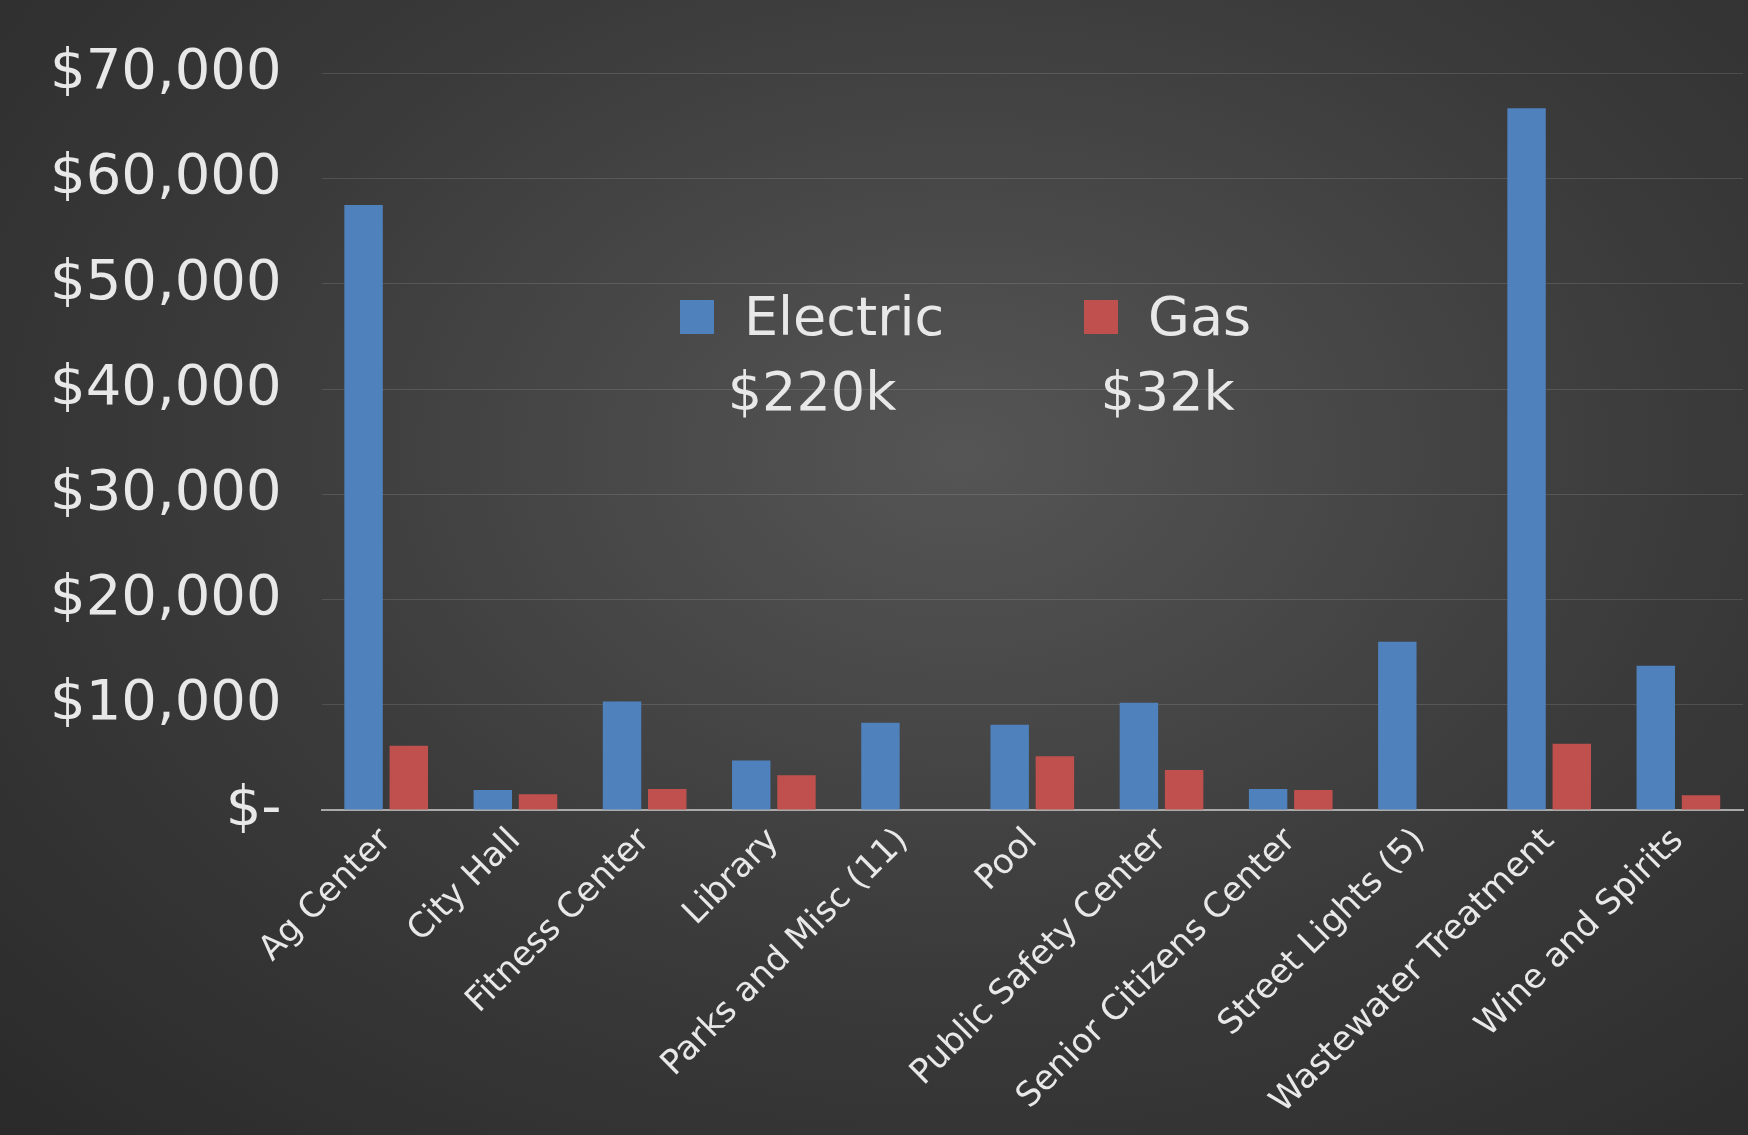 The height and width of the screenshot is (1135, 1748). I want to click on y-tick-label: $50,000, so click(166, 279).